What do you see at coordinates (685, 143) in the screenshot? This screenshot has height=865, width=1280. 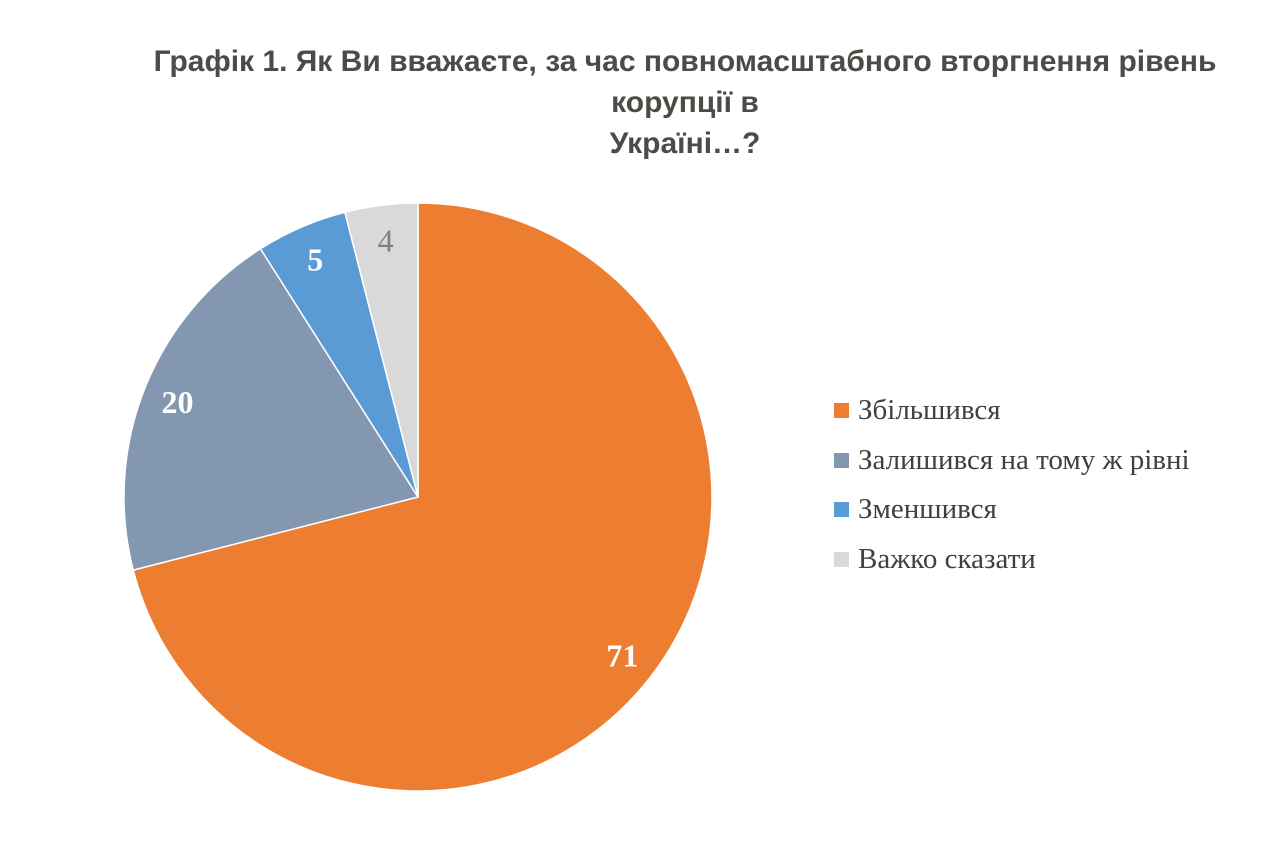 I see `chart-title-line-2: Україні…?` at bounding box center [685, 143].